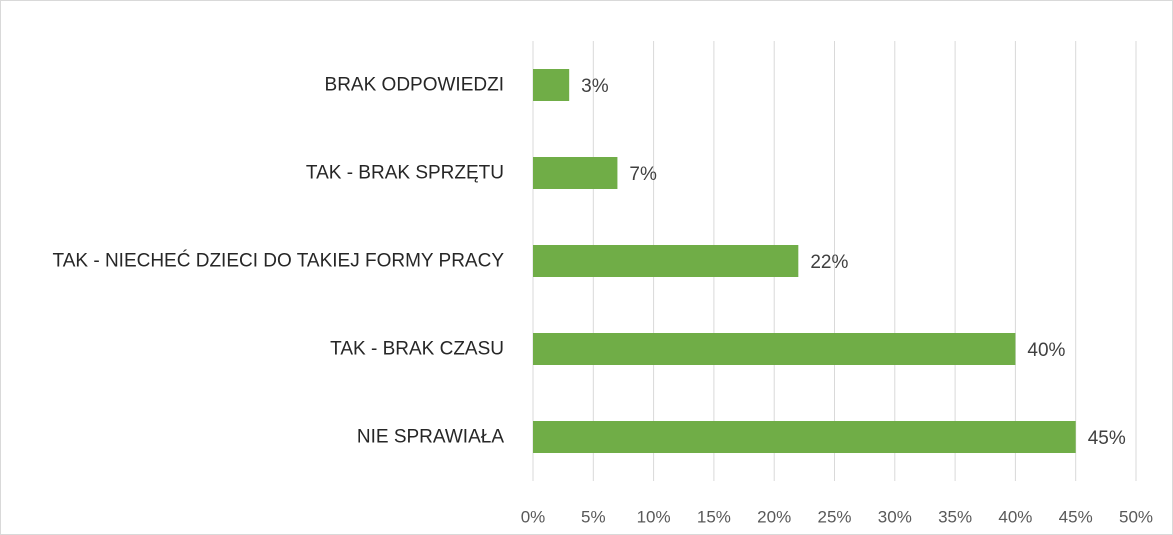 This screenshot has width=1173, height=535. Describe the element at coordinates (417, 349) in the screenshot. I see `y-tick-label: TAK - BRAK CZASU` at that location.